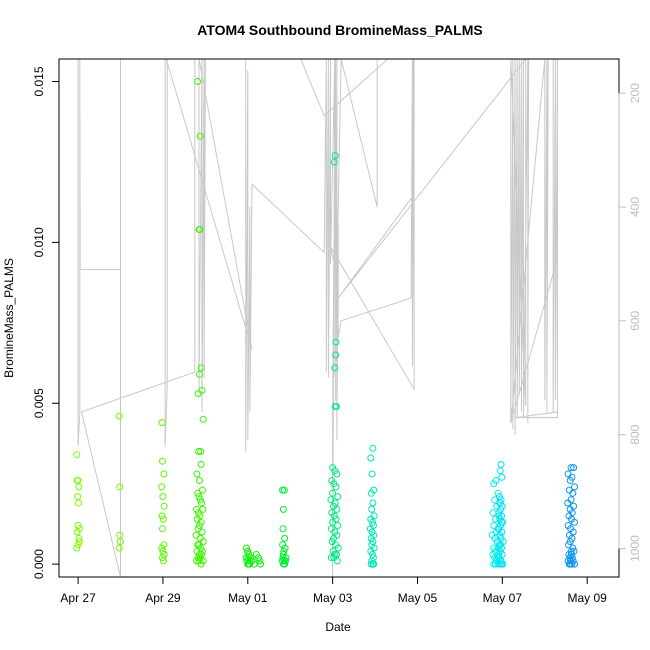 The height and width of the screenshot is (650, 650). I want to click on secondary-y-axis: 200 400 600 800 1000, so click(630, 322).